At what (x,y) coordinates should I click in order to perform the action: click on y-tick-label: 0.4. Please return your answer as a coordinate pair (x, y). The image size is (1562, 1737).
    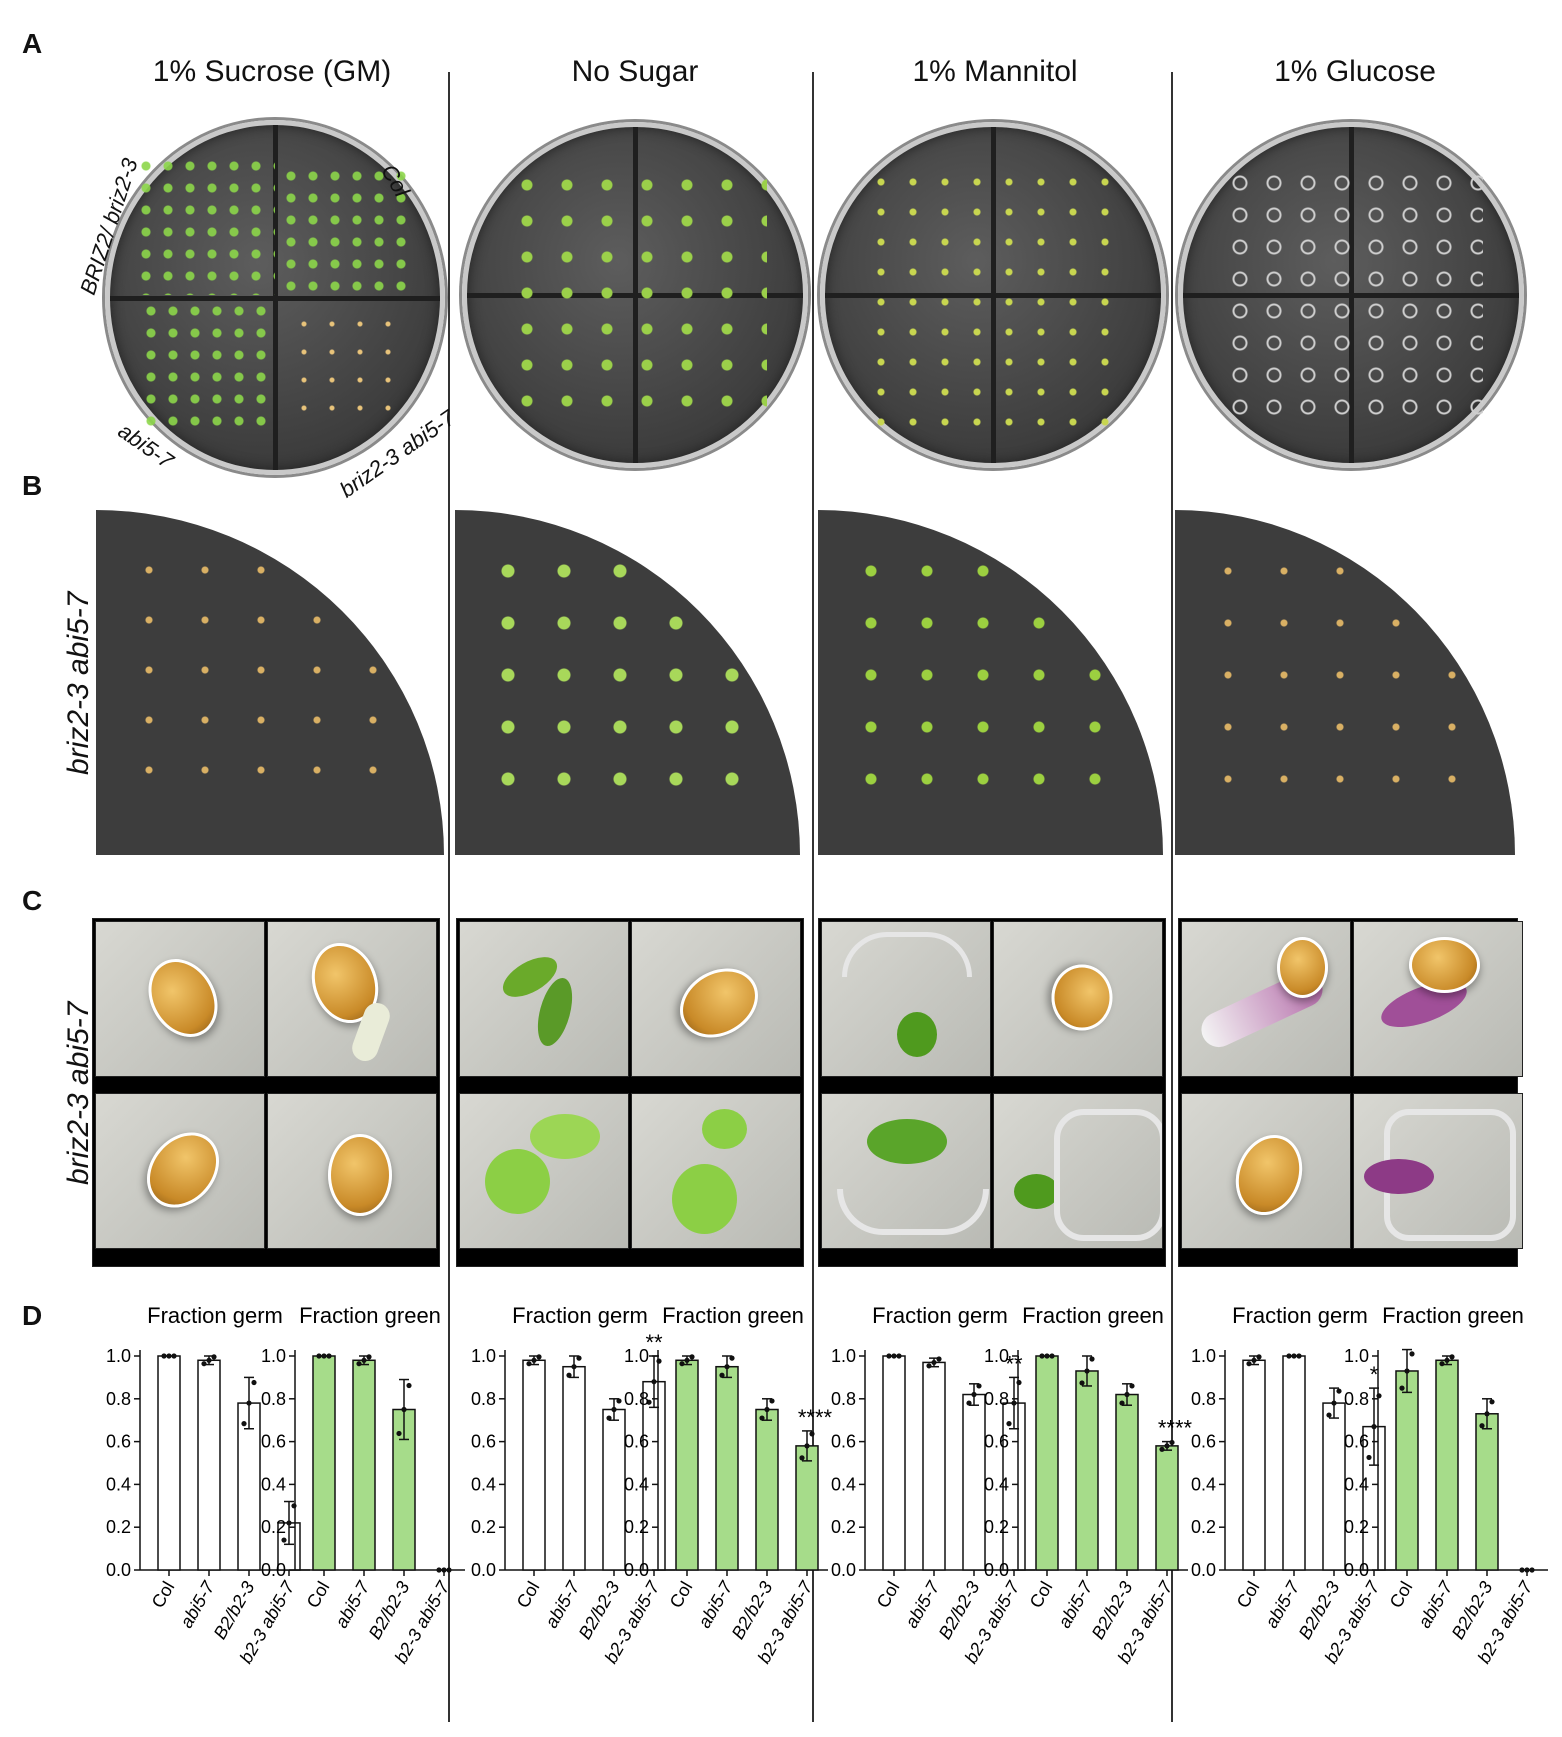
    Looking at the image, I should click on (483, 1484).